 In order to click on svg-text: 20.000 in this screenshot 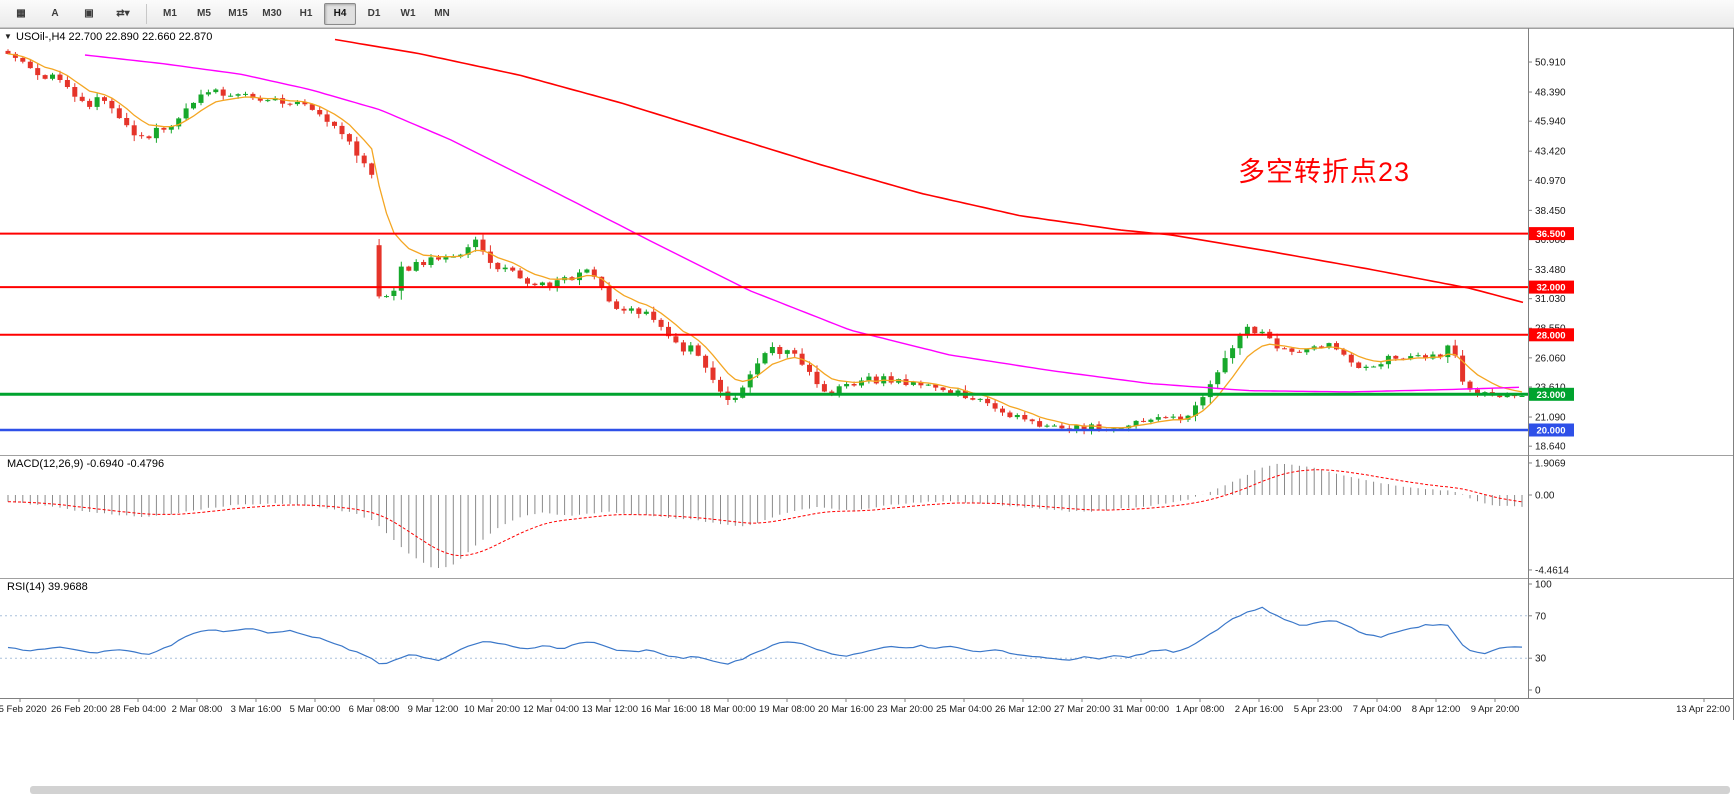, I will do `click(1550, 431)`.